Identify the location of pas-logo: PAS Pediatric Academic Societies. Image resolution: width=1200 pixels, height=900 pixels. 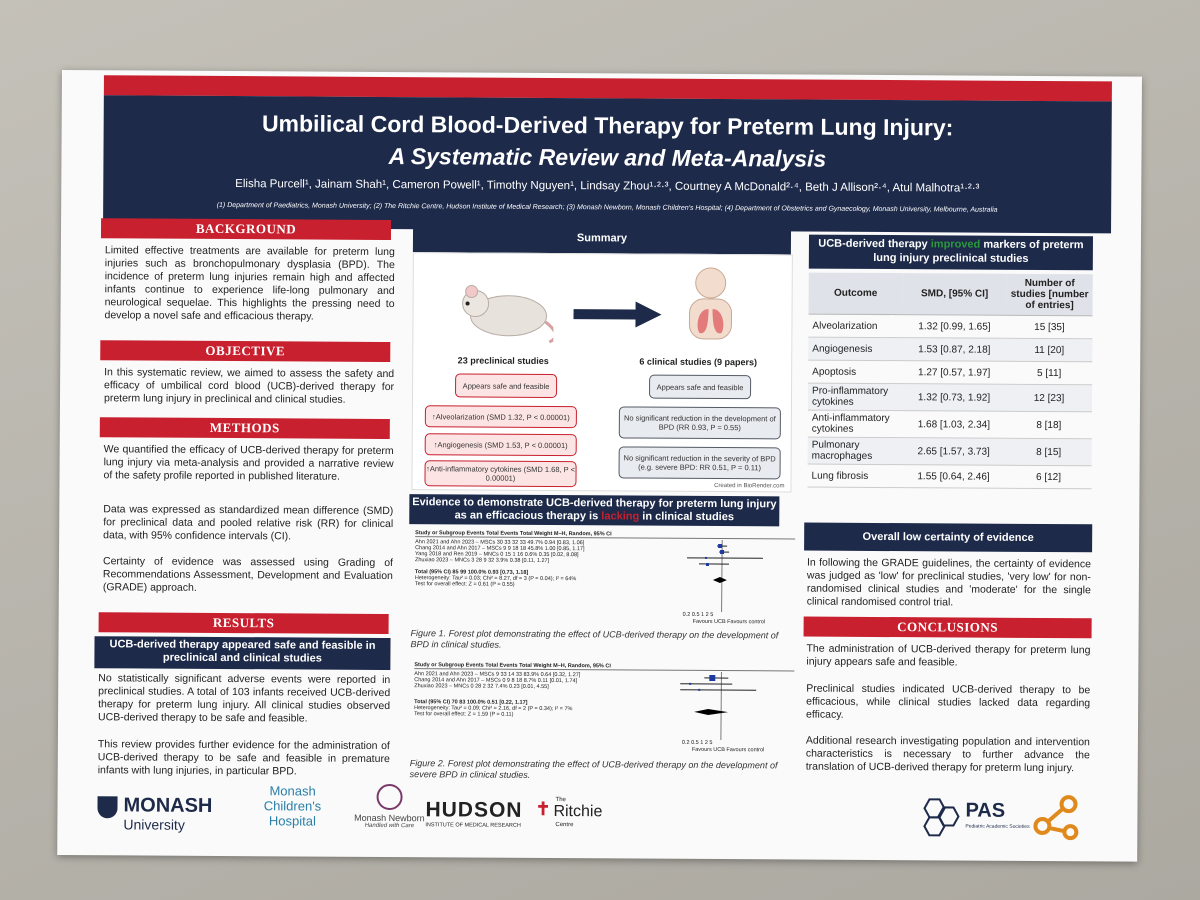
(973, 816).